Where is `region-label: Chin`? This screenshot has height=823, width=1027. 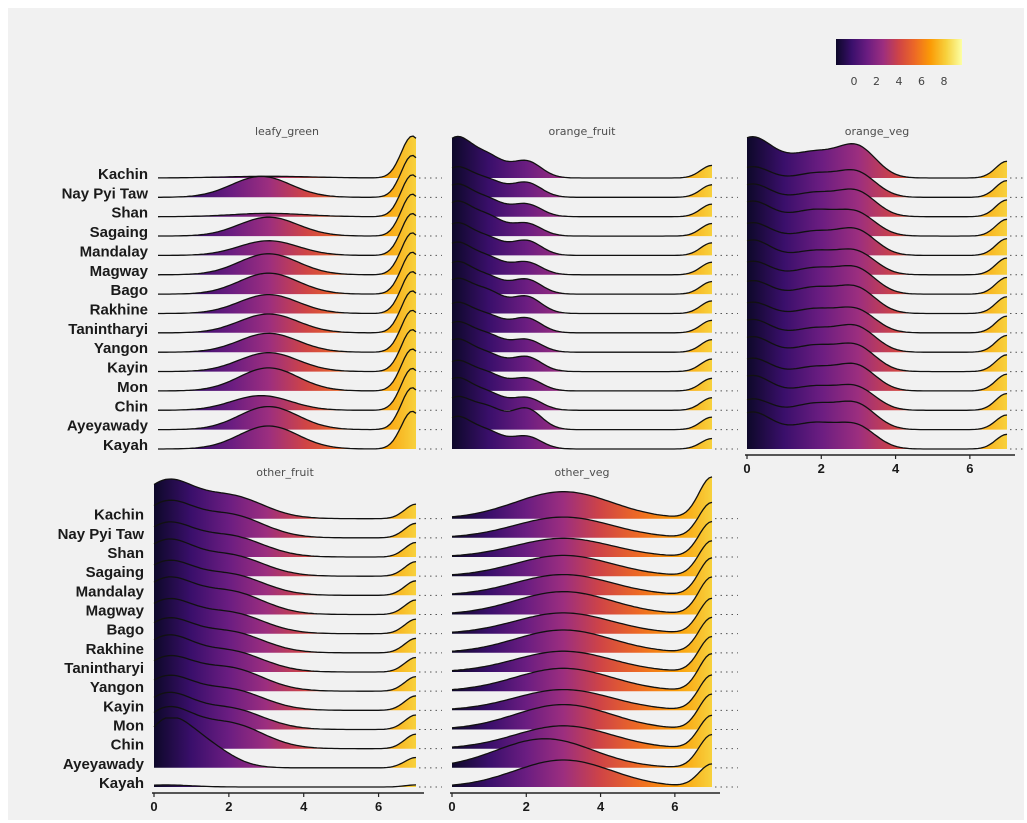
region-label: Chin is located at coordinates (131, 406).